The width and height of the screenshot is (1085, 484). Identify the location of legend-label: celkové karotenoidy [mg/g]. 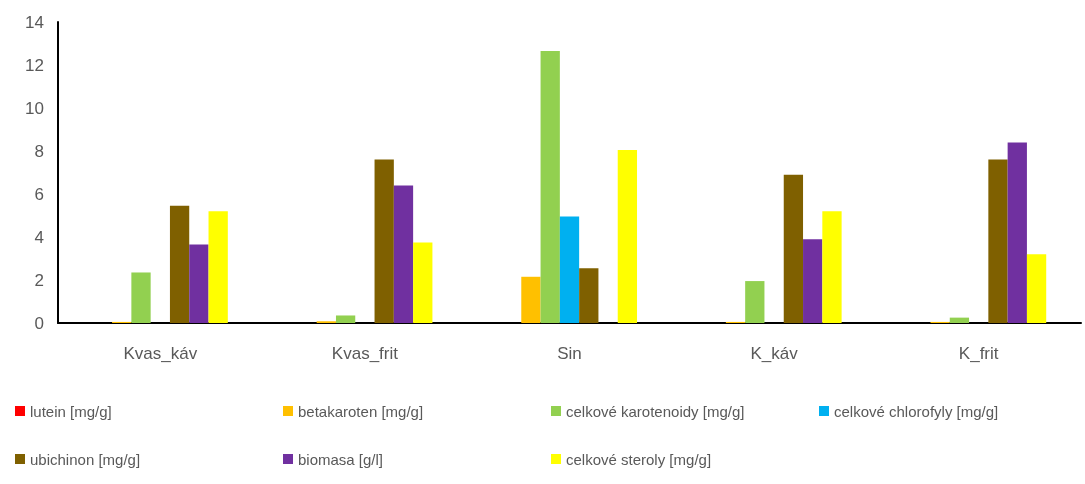
(655, 411).